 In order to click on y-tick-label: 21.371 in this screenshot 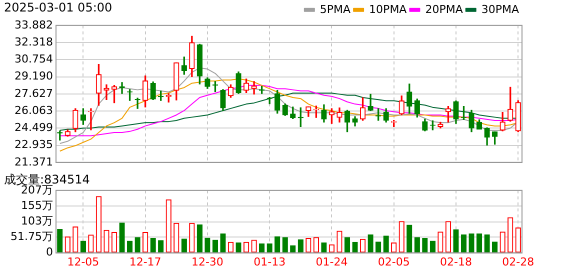, I will do `click(33, 161)`.